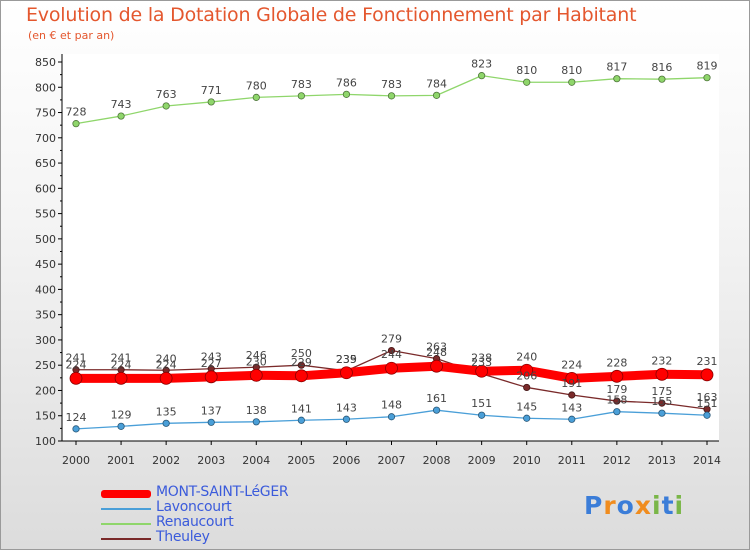  I want to click on data-label-theuley: 163, so click(707, 397).